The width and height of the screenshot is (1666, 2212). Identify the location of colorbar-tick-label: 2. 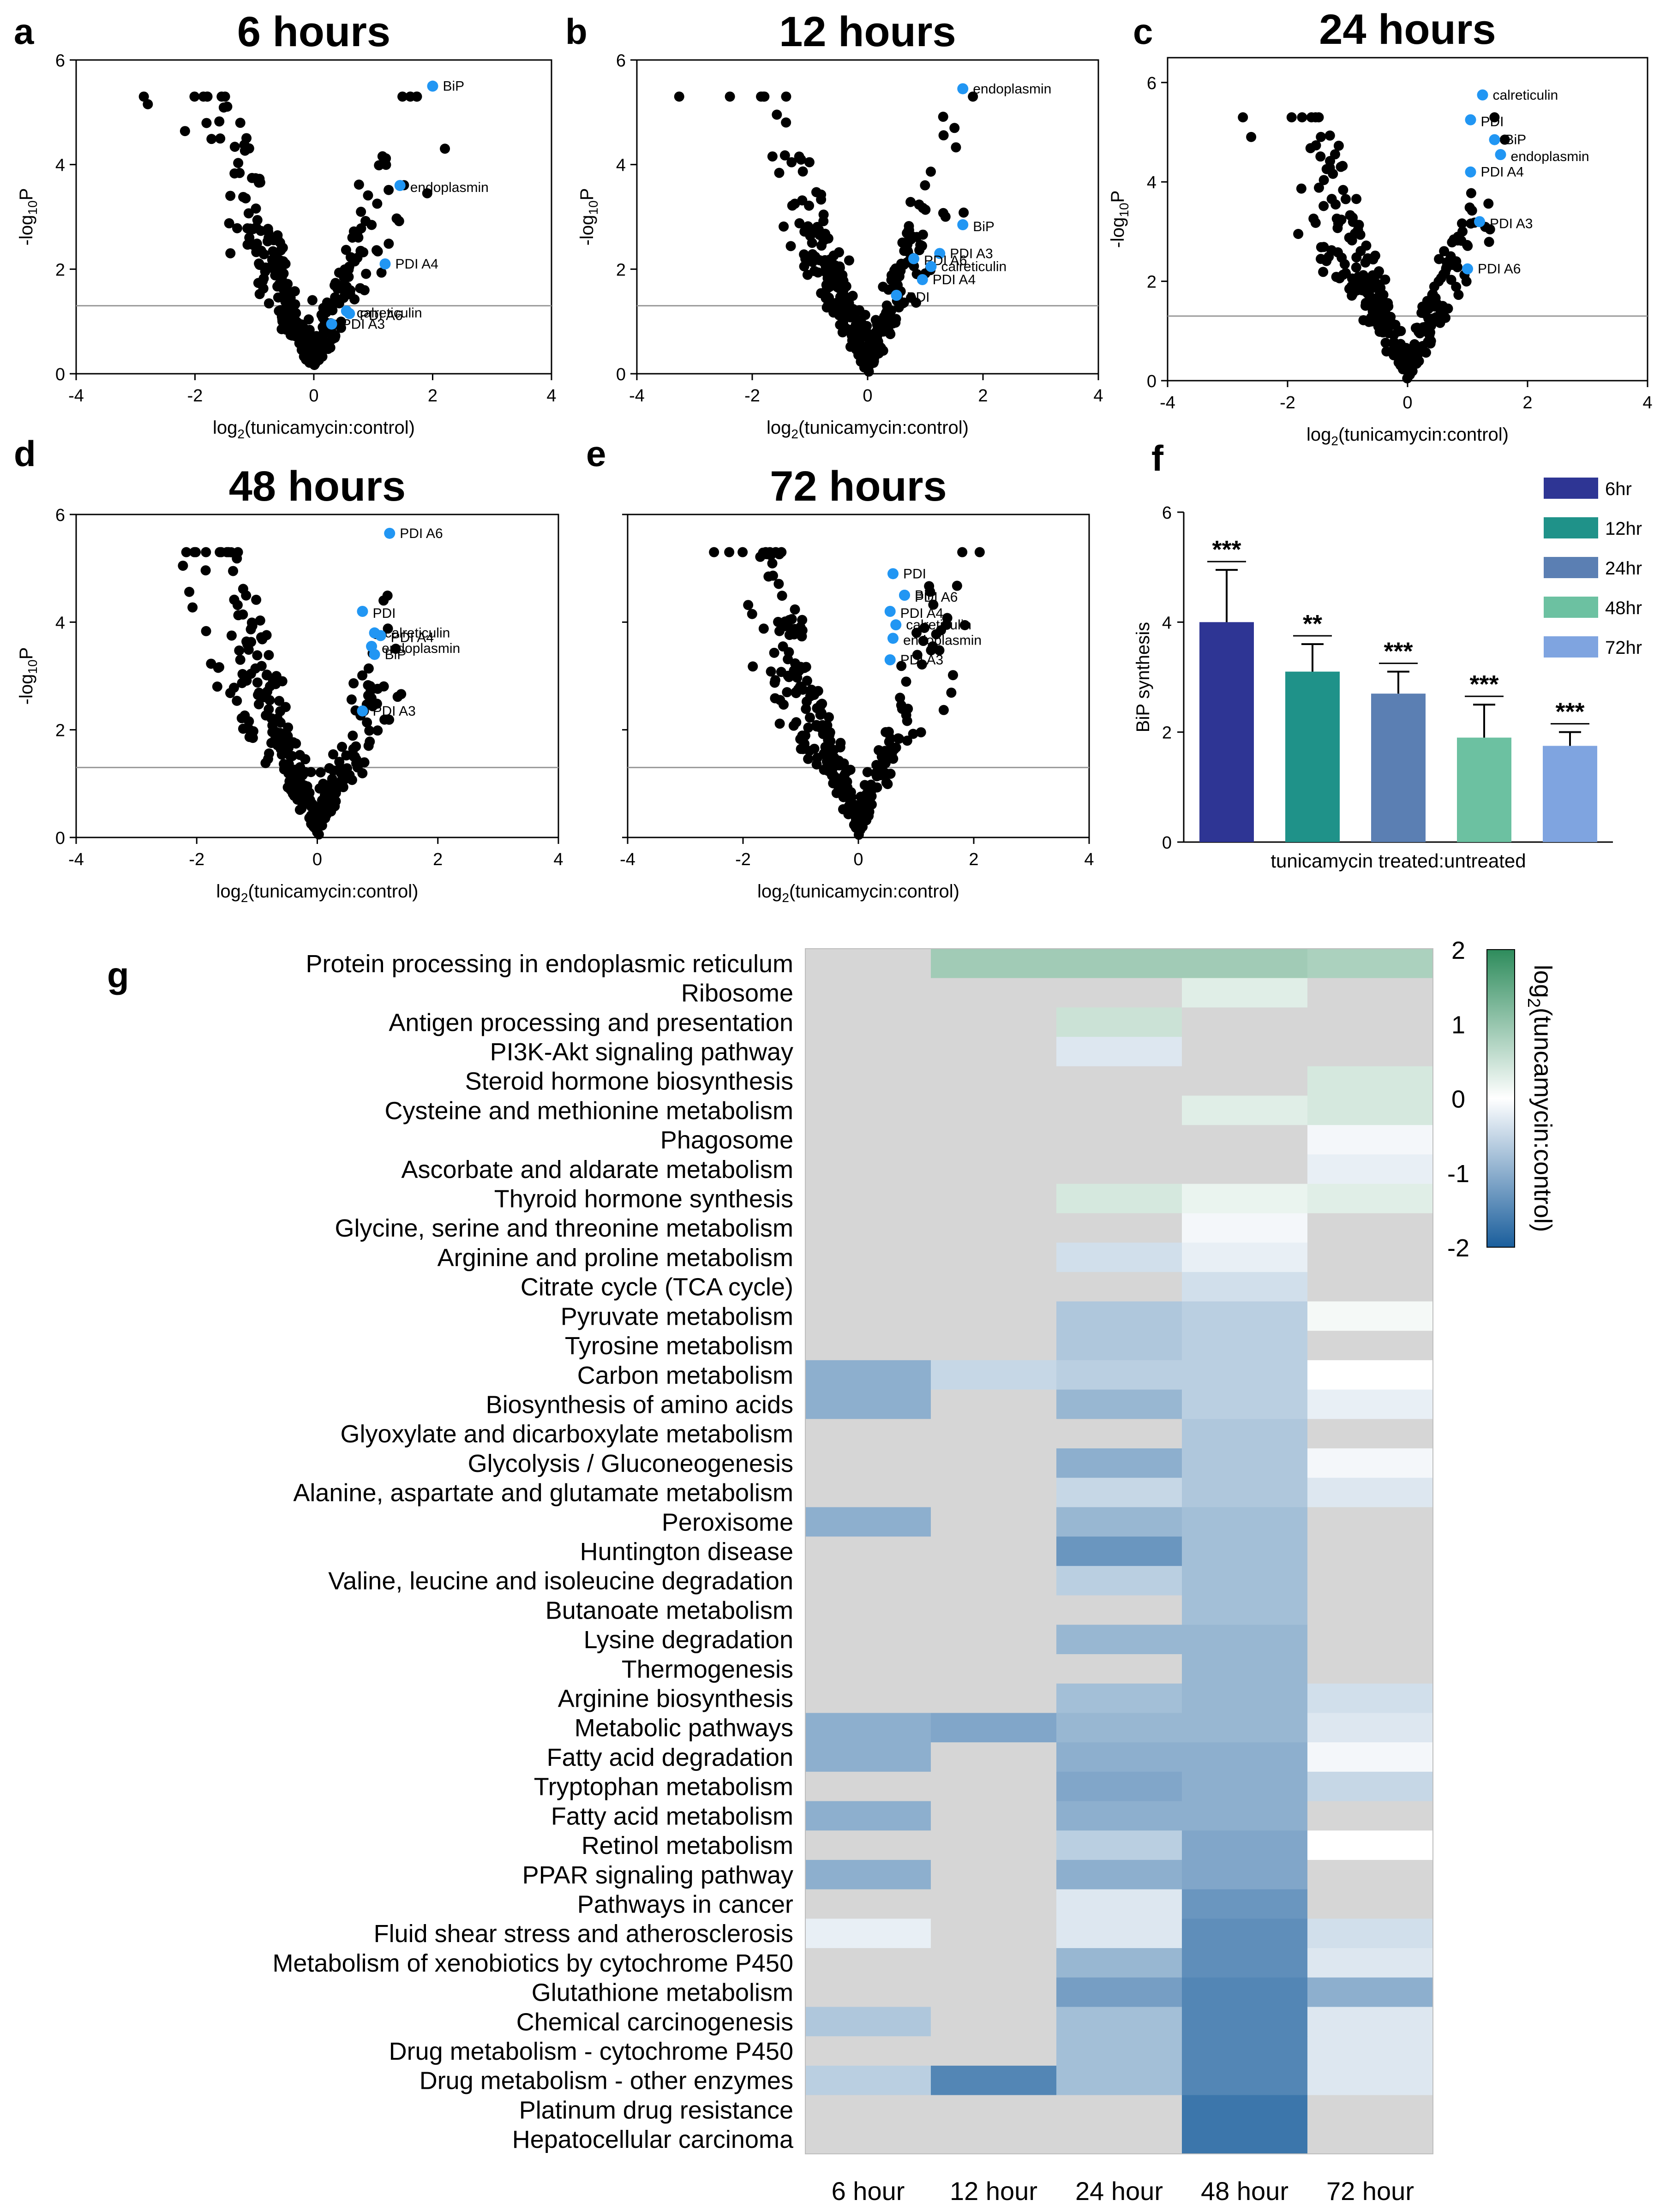
(1458, 950).